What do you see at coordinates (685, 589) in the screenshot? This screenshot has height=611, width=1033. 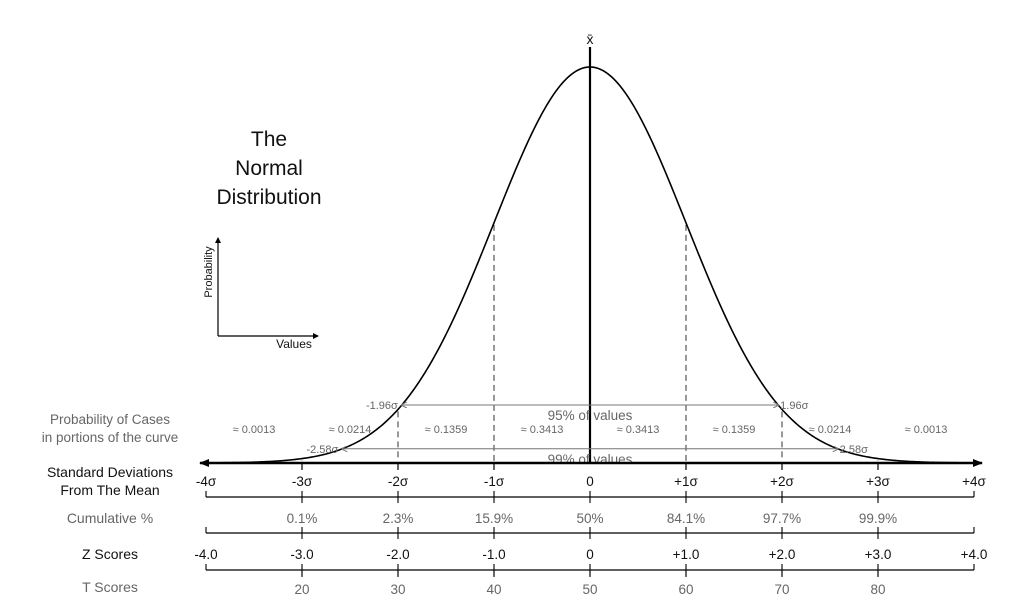 I see `scale-label-t-scores: 60` at bounding box center [685, 589].